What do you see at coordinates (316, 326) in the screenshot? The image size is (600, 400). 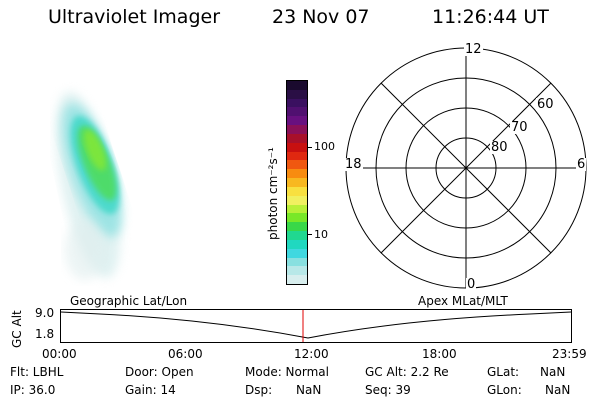 I see `timeline-plot` at bounding box center [316, 326].